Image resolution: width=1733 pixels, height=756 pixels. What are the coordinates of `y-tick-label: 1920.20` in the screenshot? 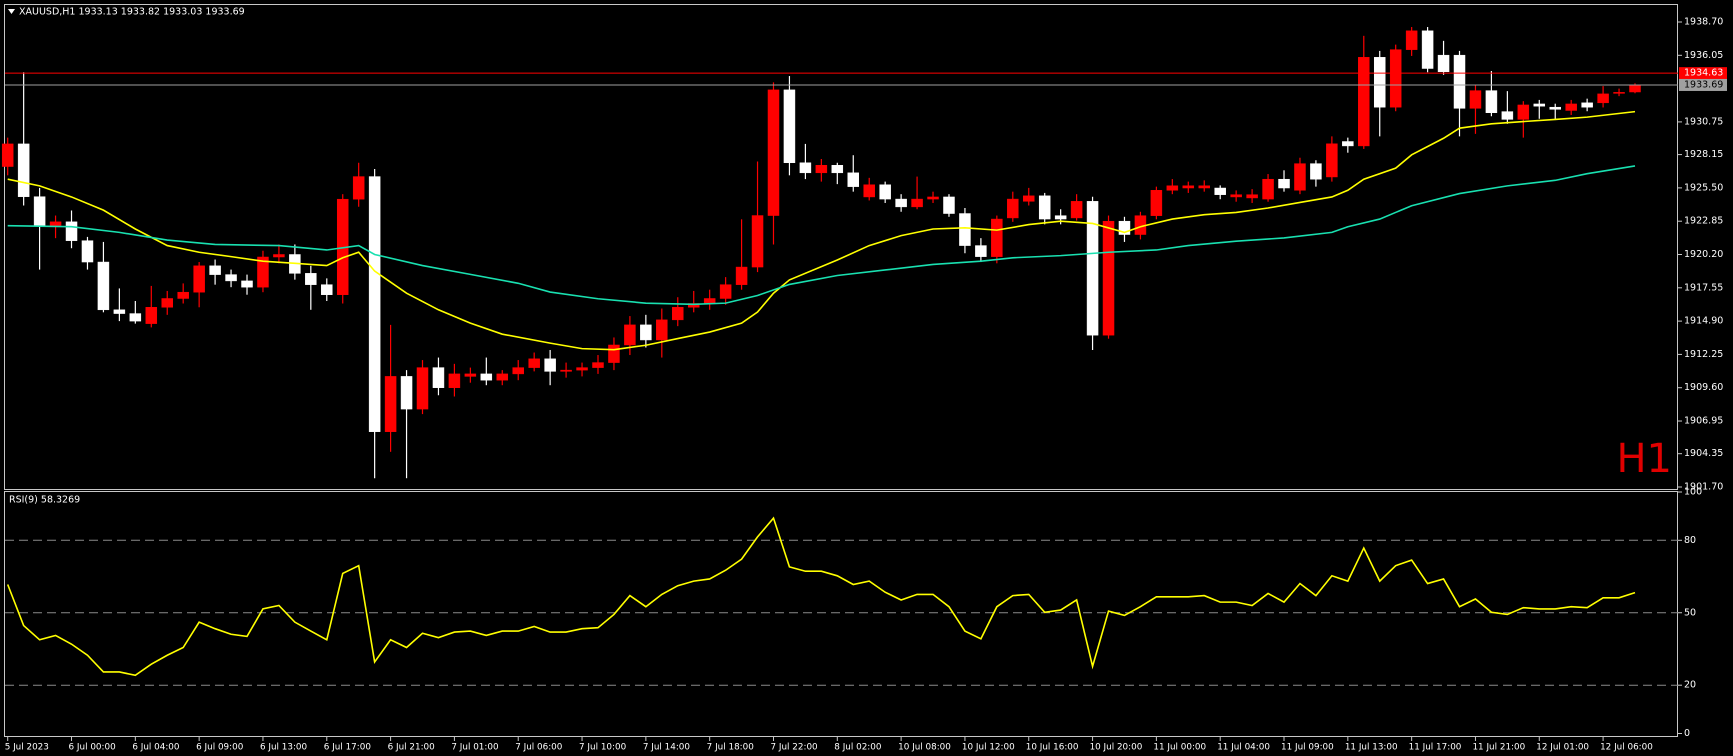 It's located at (1703, 254).